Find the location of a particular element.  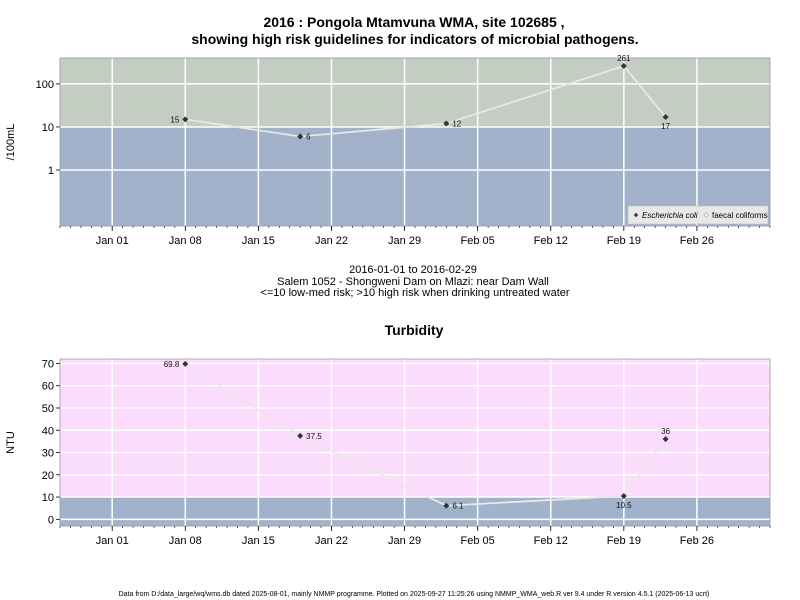

legend-box is located at coordinates (698, 215).